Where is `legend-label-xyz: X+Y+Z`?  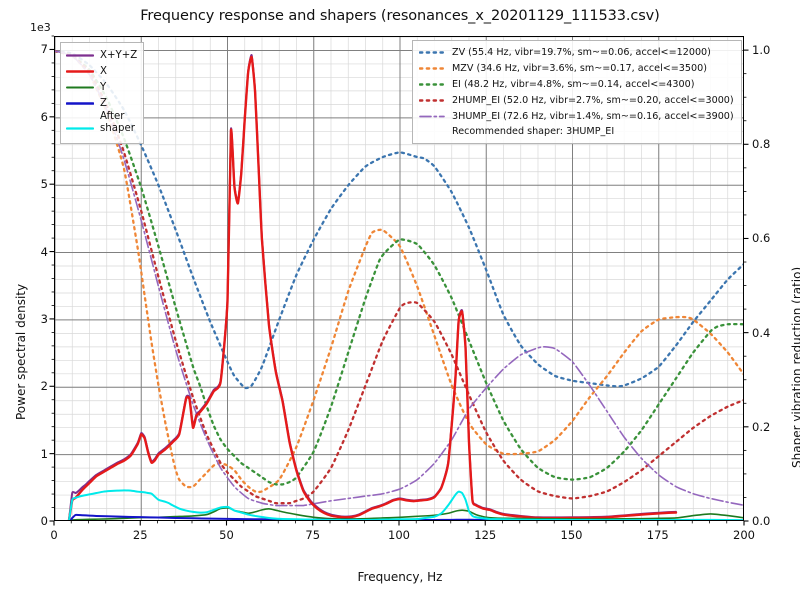 legend-label-xyz: X+Y+Z is located at coordinates (119, 55).